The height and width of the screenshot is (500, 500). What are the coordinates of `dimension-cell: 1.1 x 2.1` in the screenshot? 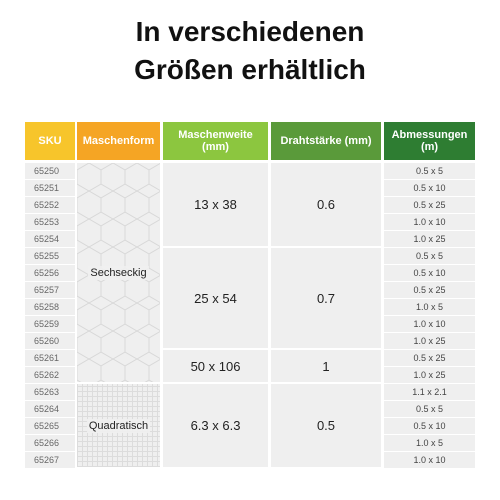 It's located at (429, 392).